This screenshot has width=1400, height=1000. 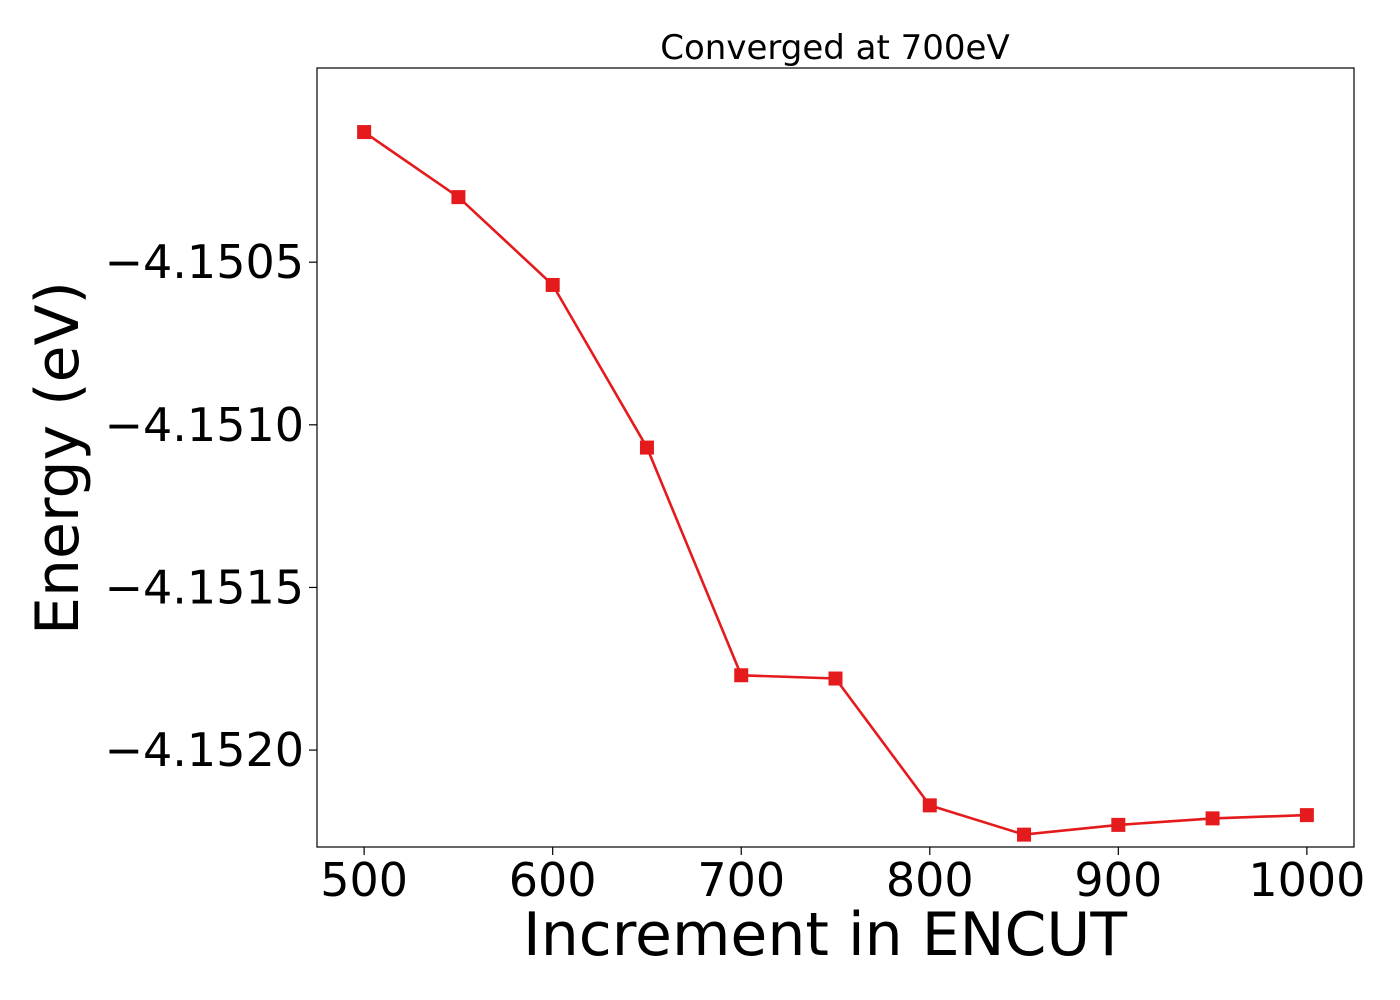 I want to click on y-tick-label: −4.1520, so click(x=205, y=750).